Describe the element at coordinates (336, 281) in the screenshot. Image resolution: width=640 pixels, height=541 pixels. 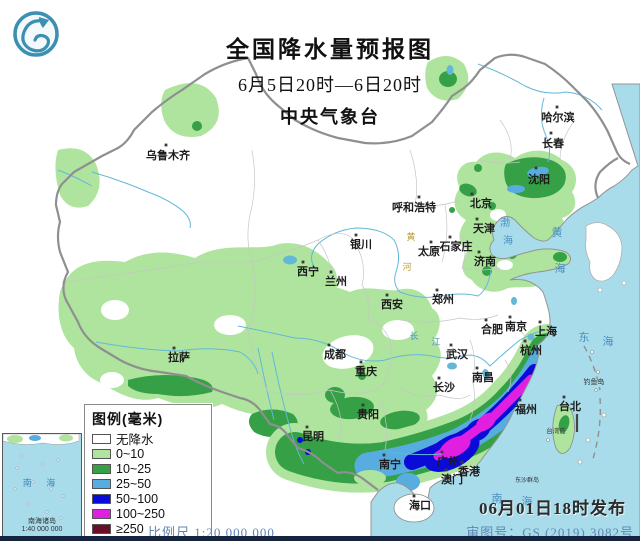
I see `city-label: 兰州` at that location.